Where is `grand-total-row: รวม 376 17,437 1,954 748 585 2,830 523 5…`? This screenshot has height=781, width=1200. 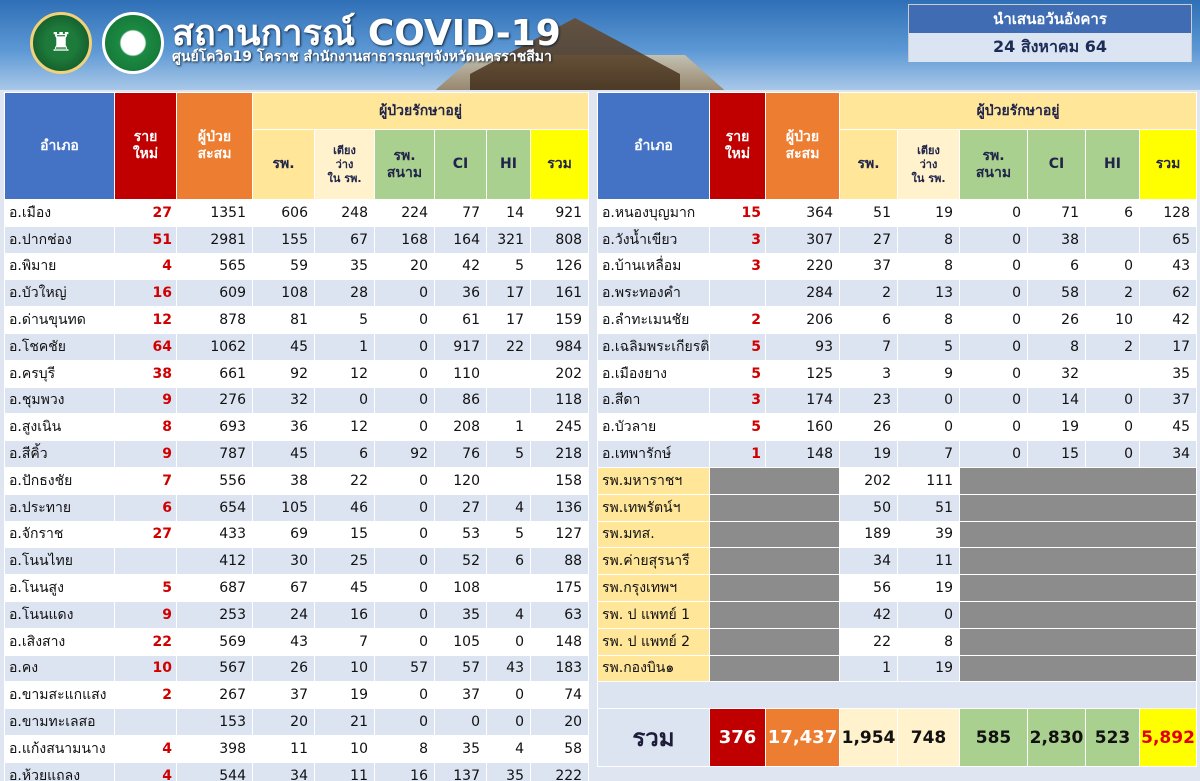
grand-total-row: รวม 376 17,437 1,954 748 585 2,830 523 5… is located at coordinates (897, 738).